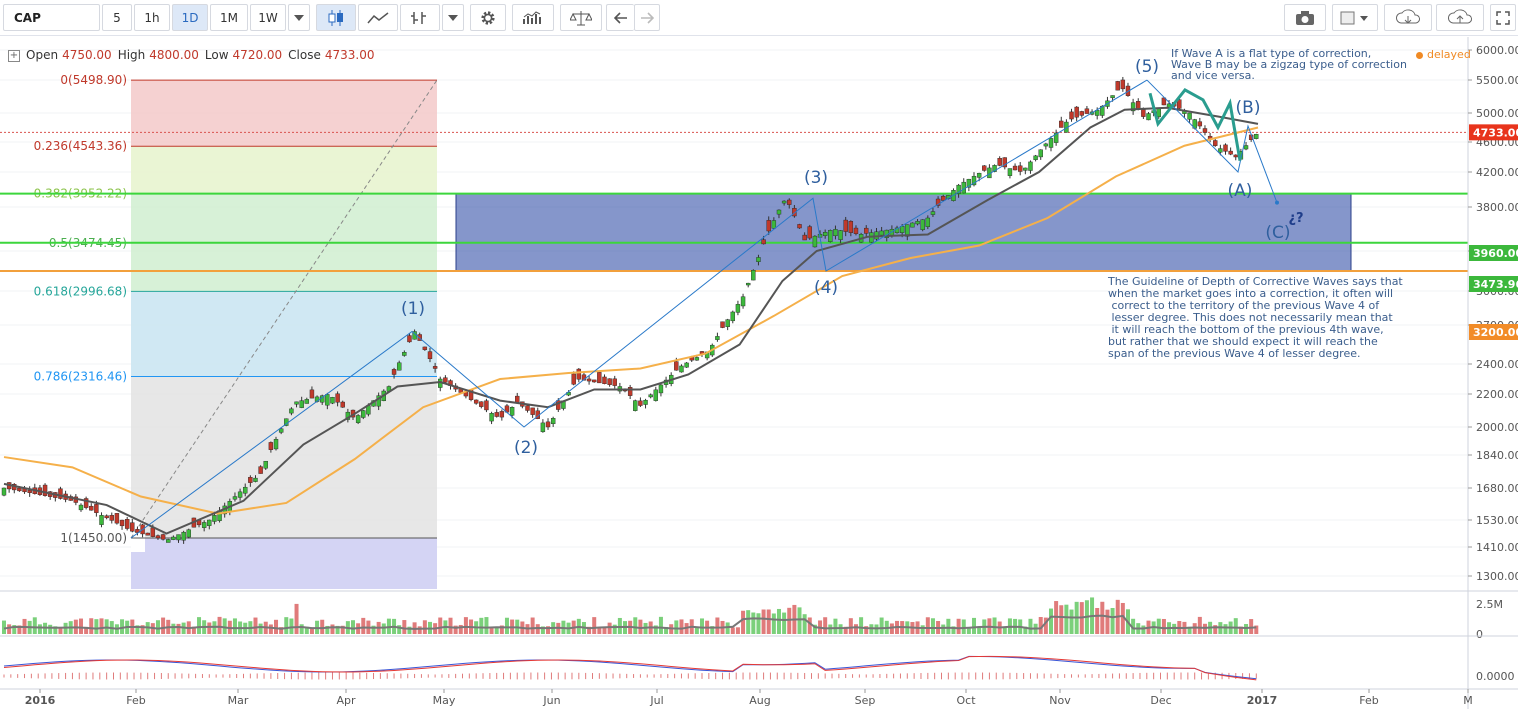  I want to click on undo-arrow-icon, so click(620, 17).